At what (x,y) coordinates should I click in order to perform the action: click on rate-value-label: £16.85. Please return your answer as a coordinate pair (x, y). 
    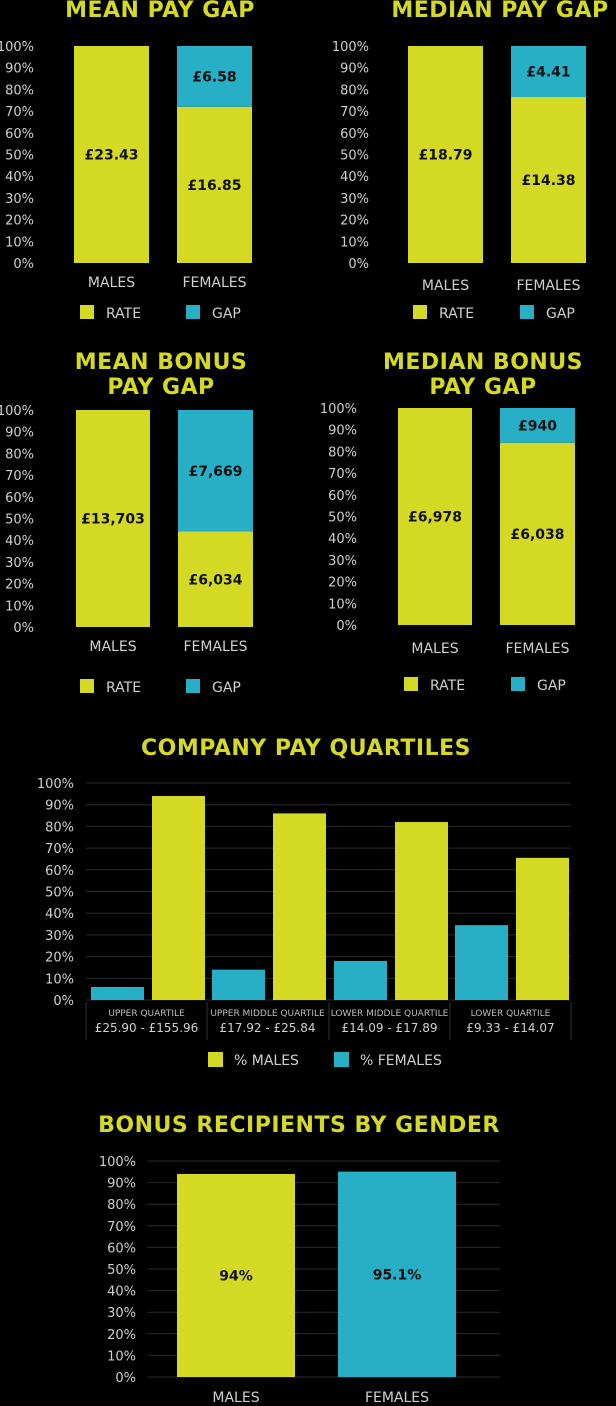
    Looking at the image, I should click on (214, 186).